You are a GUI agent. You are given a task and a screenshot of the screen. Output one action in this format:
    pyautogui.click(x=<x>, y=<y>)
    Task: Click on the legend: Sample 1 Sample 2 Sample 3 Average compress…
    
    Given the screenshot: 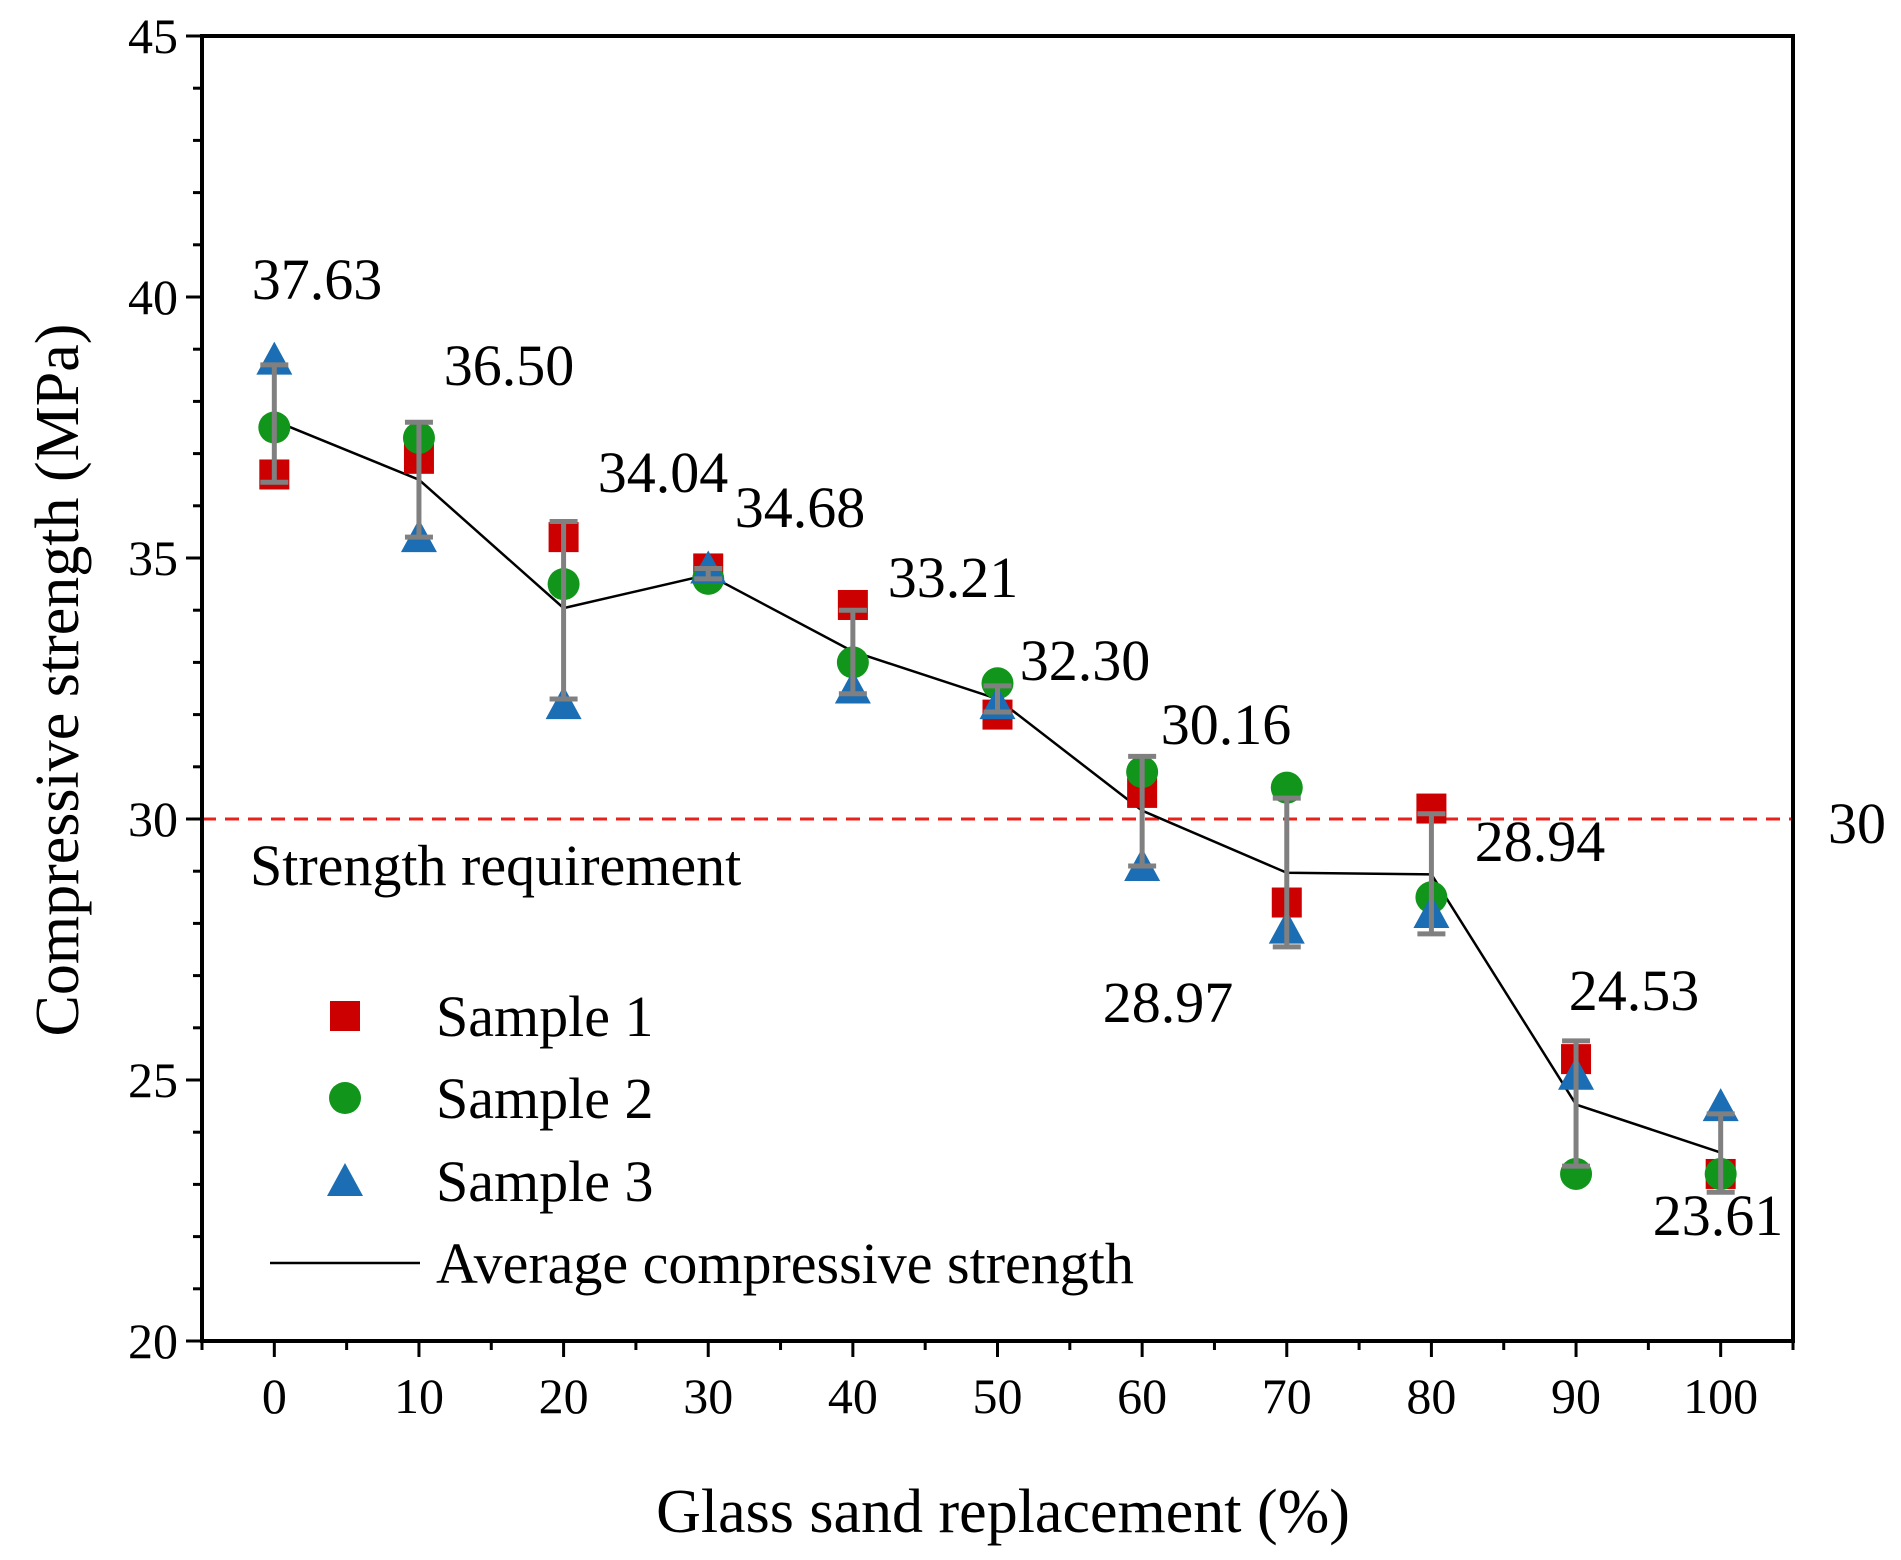 What is the action you would take?
    pyautogui.click(x=702, y=1140)
    